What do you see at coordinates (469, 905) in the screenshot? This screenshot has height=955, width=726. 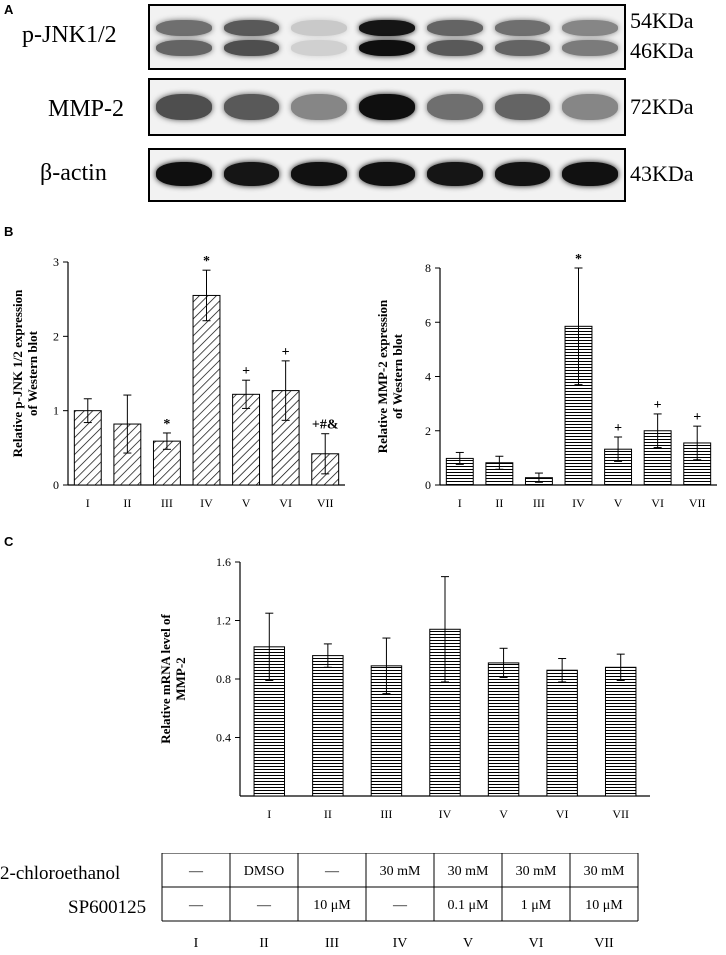 I see `table-cell: 0.1 μM` at bounding box center [469, 905].